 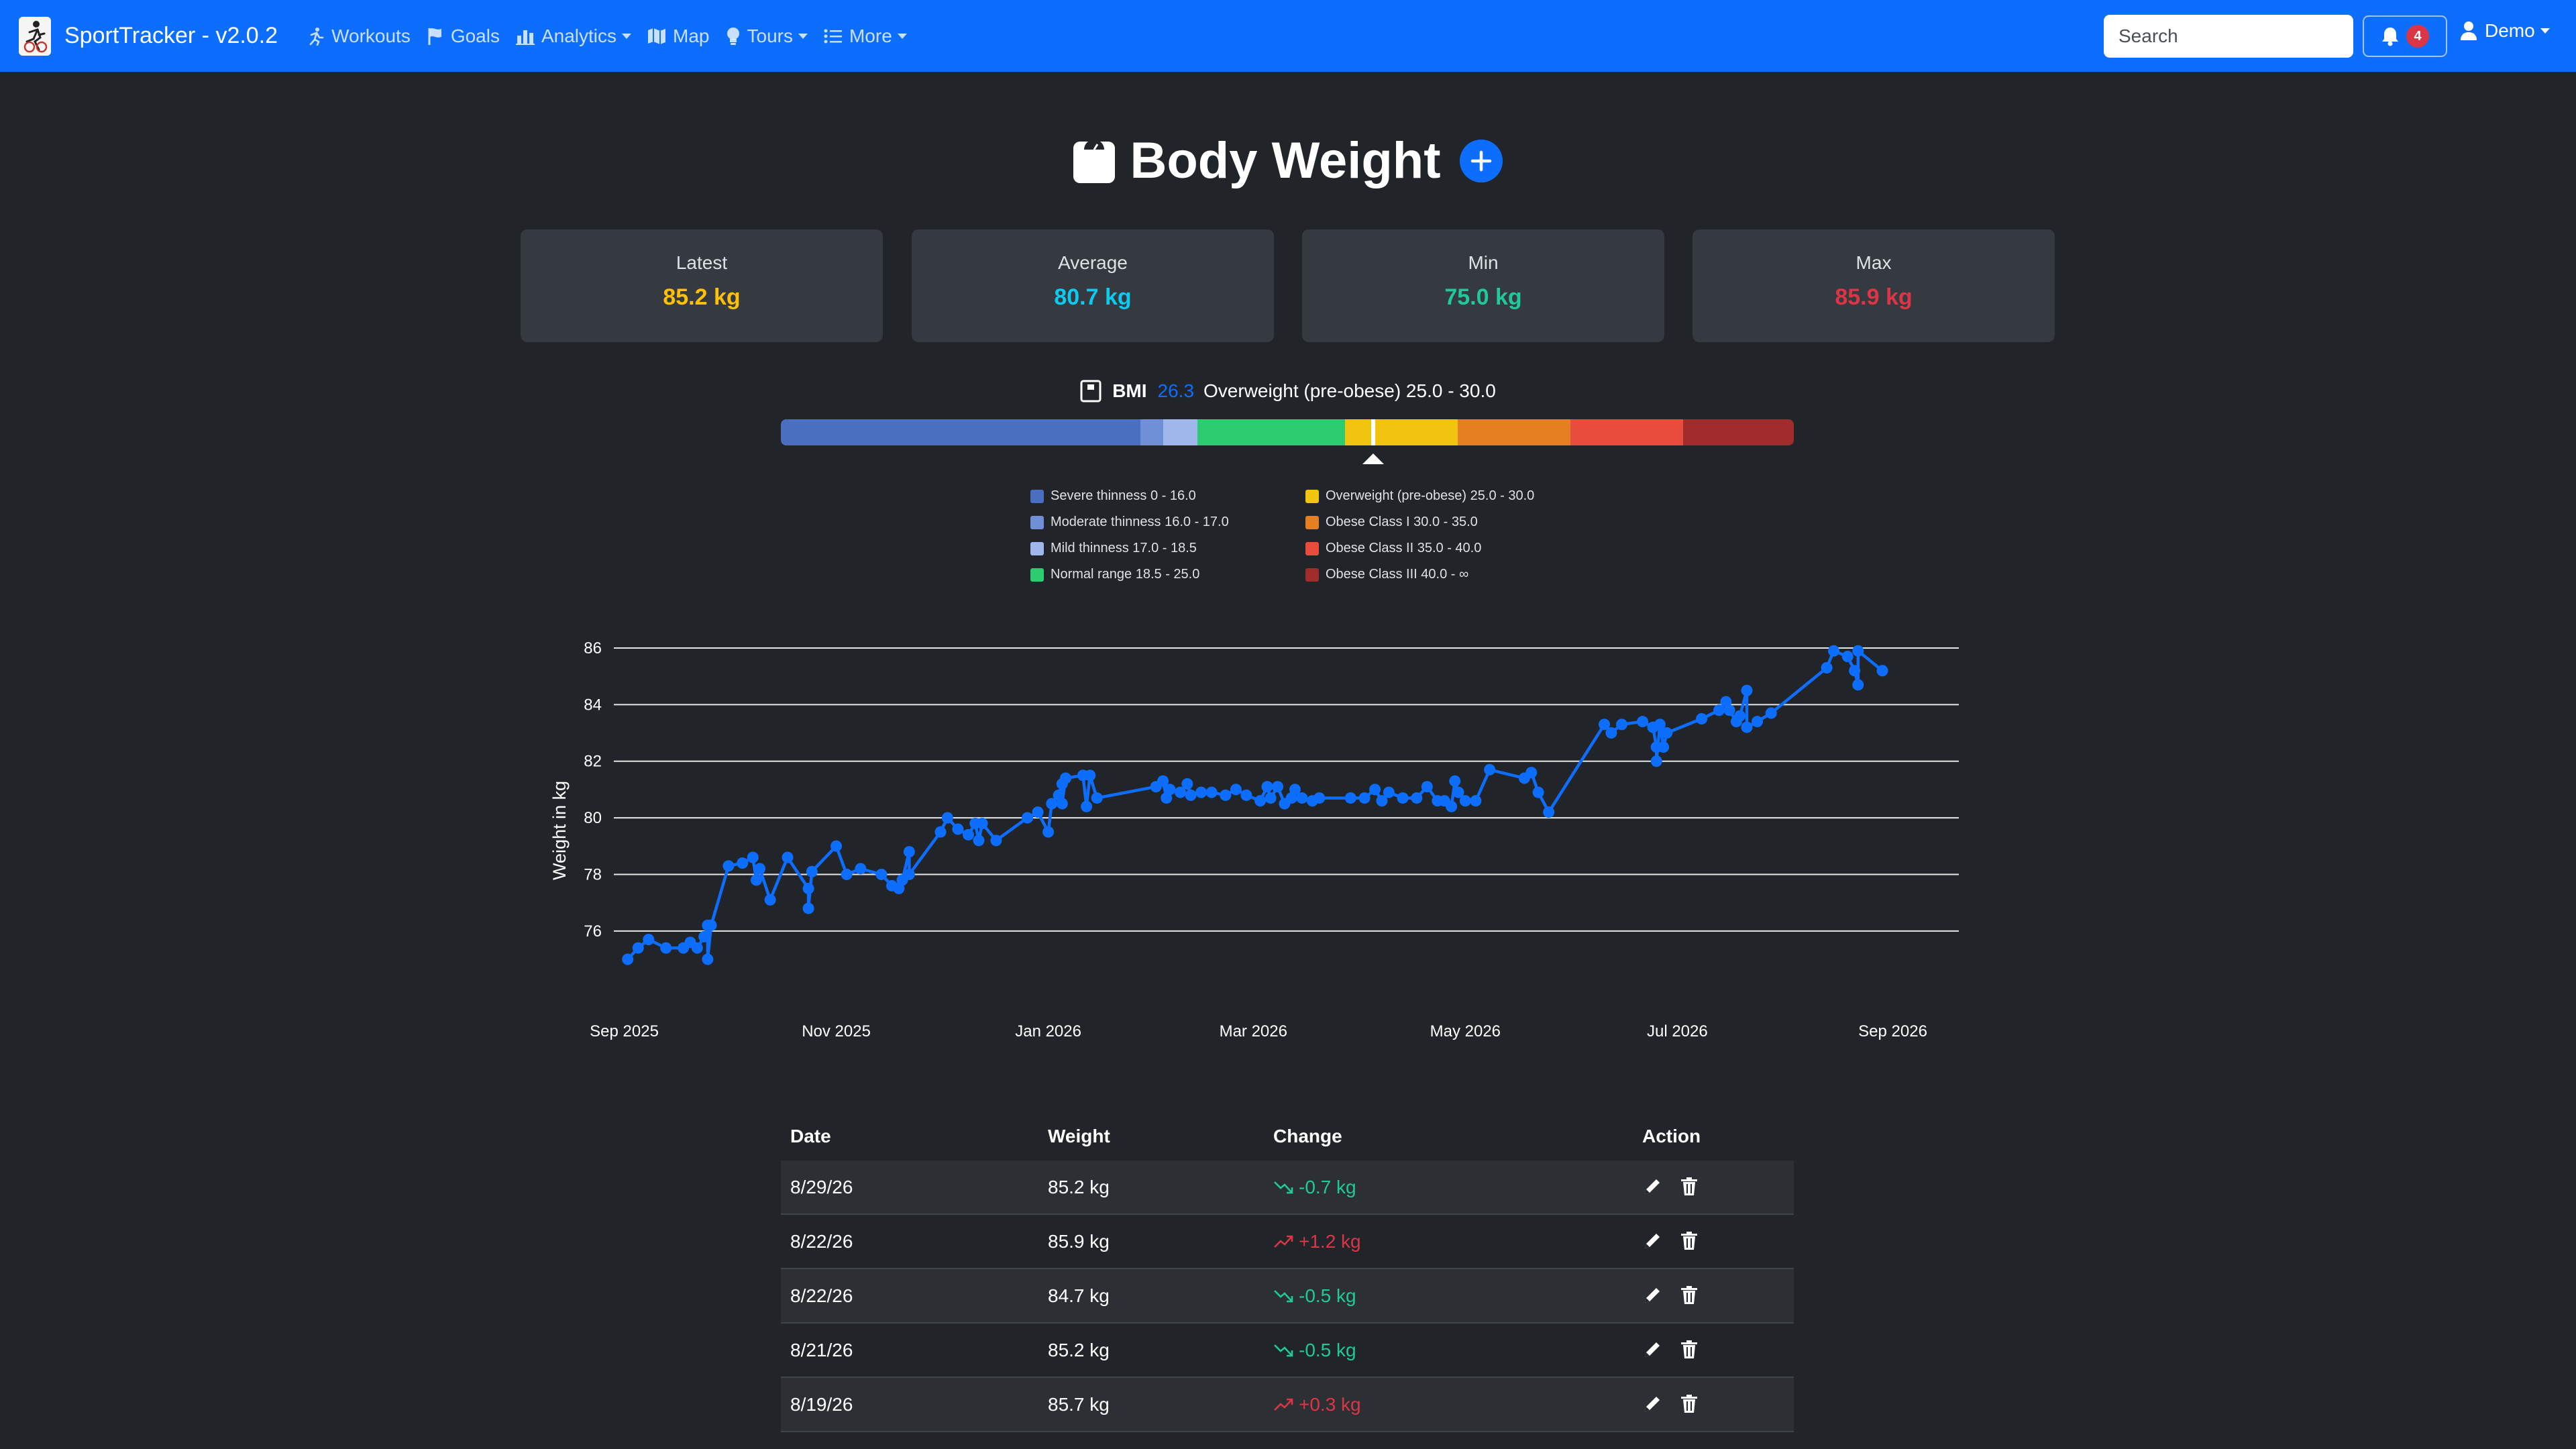 I want to click on nav-analytics: Analytics, so click(x=573, y=36).